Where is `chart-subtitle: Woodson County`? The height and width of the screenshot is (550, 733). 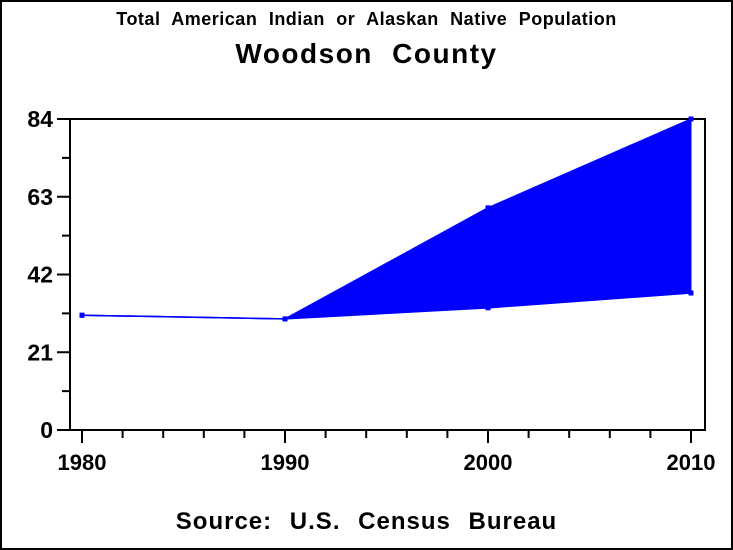
chart-subtitle: Woodson County is located at coordinates (366, 53).